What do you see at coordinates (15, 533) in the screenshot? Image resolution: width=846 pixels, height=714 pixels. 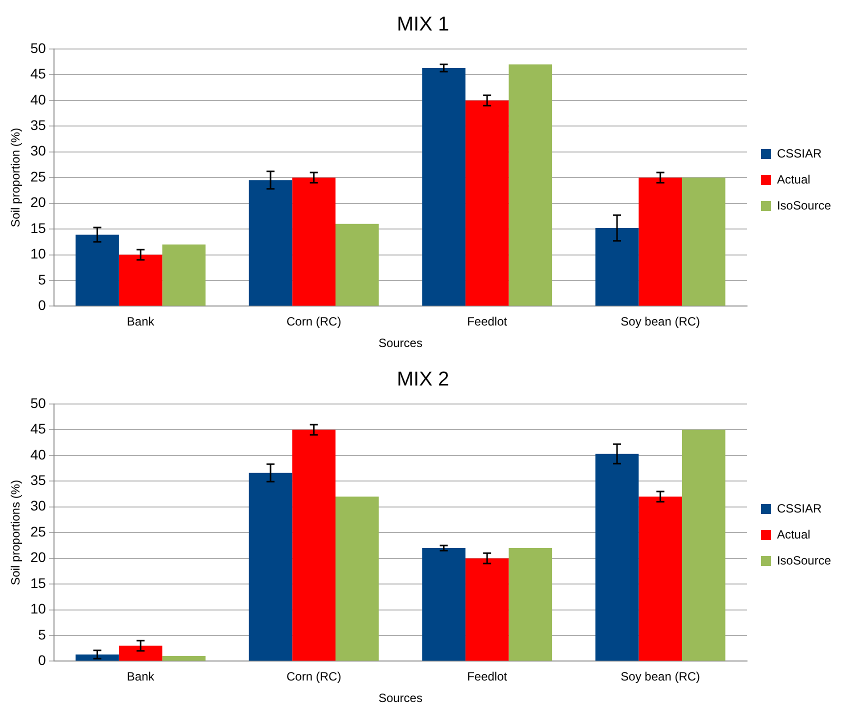 I see `y-axis-title: Soil proportions (%)` at bounding box center [15, 533].